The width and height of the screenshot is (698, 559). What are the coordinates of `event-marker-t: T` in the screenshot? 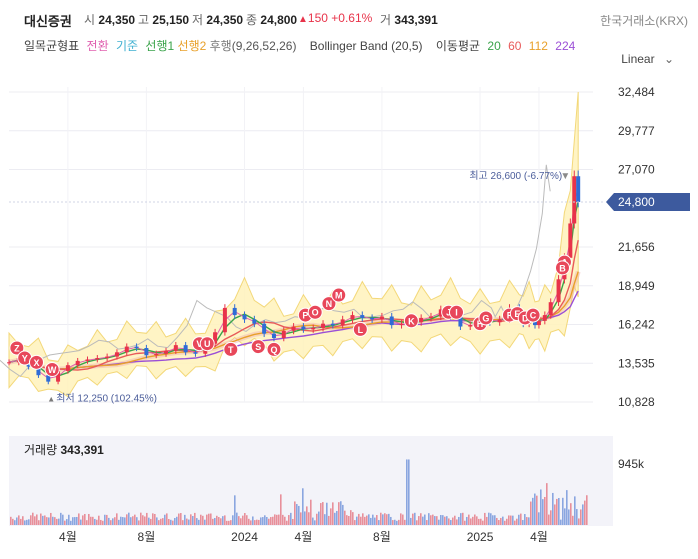 It's located at (231, 349).